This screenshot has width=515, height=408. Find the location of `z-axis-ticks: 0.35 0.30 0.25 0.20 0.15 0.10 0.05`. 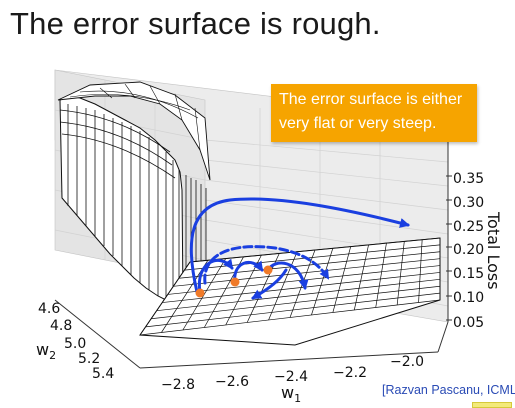

z-axis-ticks: 0.35 0.30 0.25 0.20 0.15 0.10 0.05 is located at coordinates (468, 251).